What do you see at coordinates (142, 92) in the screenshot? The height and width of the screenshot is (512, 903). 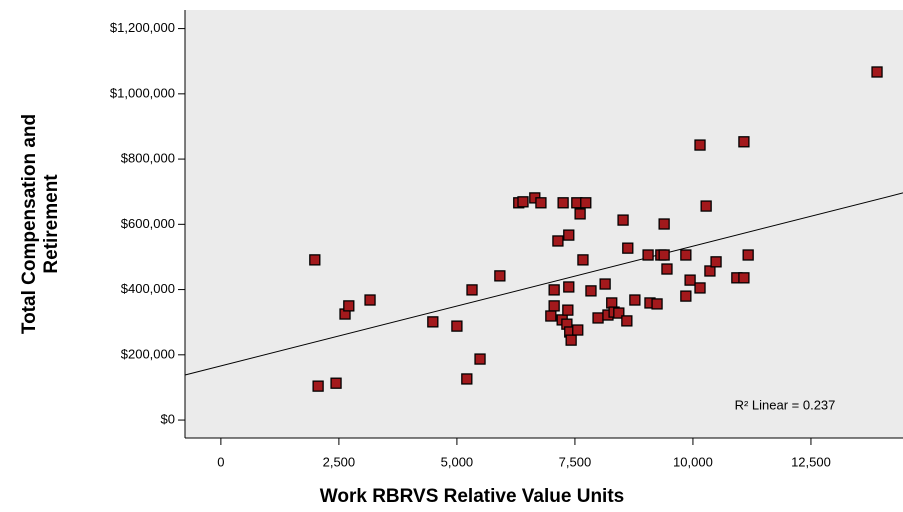 I see `y-tick-label: $1,000,000` at bounding box center [142, 92].